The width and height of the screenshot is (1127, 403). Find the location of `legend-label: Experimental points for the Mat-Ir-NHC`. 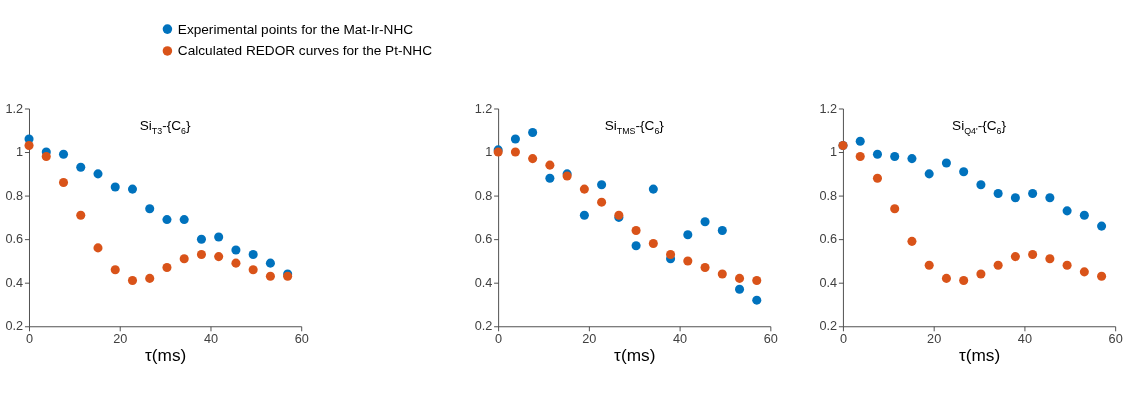

legend-label: Experimental points for the Mat-Ir-NHC is located at coordinates (295, 29).